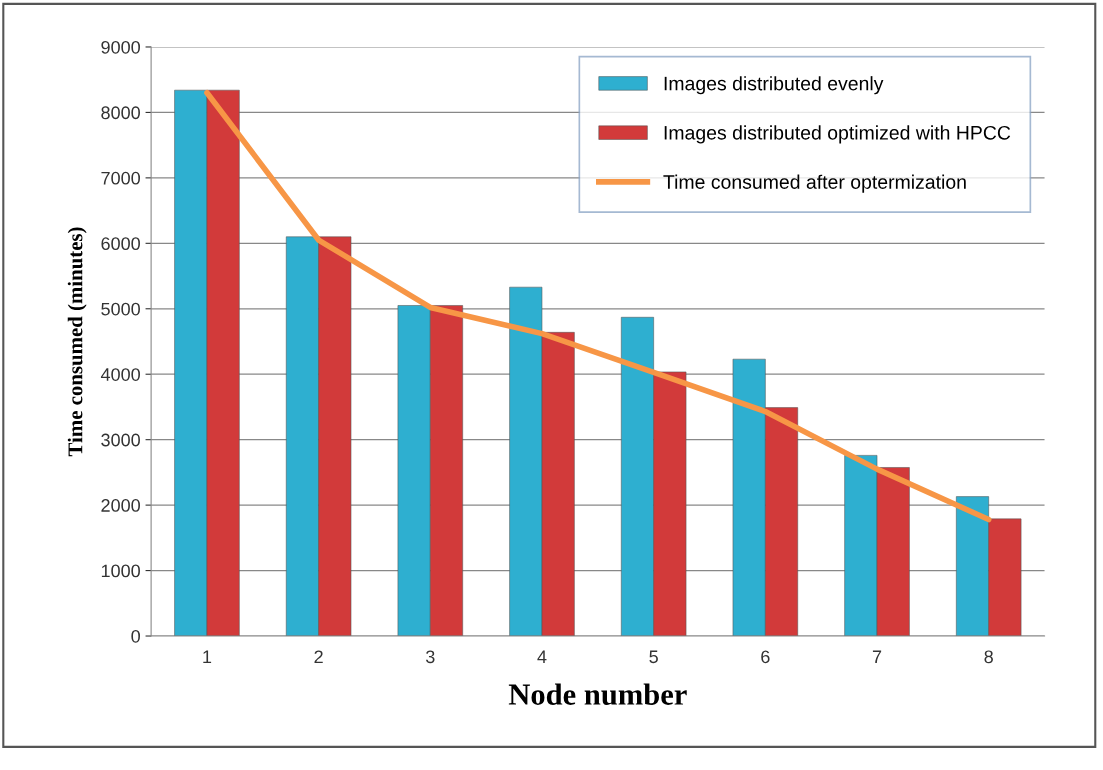  I want to click on x-tick-label: 5, so click(653, 657).